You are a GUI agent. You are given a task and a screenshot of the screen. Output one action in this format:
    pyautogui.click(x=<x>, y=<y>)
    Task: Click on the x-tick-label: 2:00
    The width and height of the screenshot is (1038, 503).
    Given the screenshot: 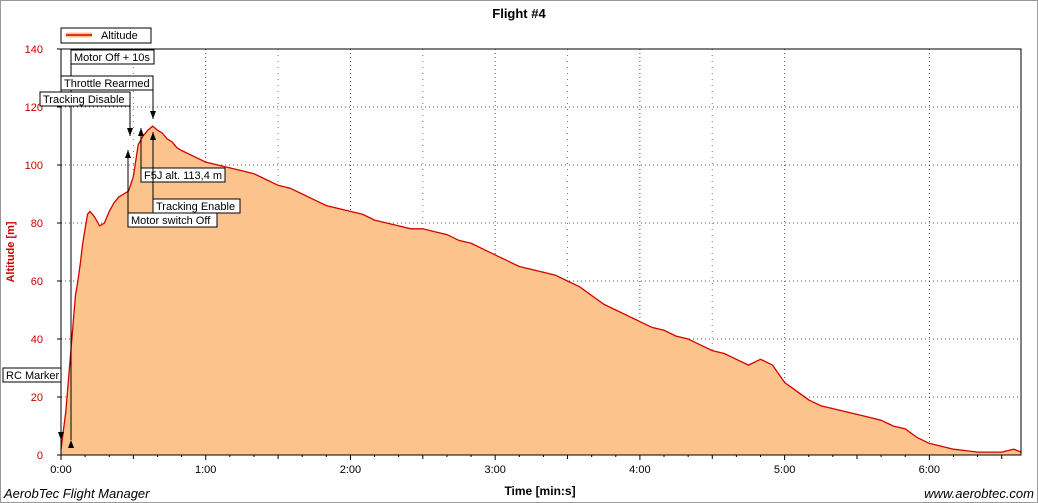 What is the action you would take?
    pyautogui.click(x=350, y=470)
    